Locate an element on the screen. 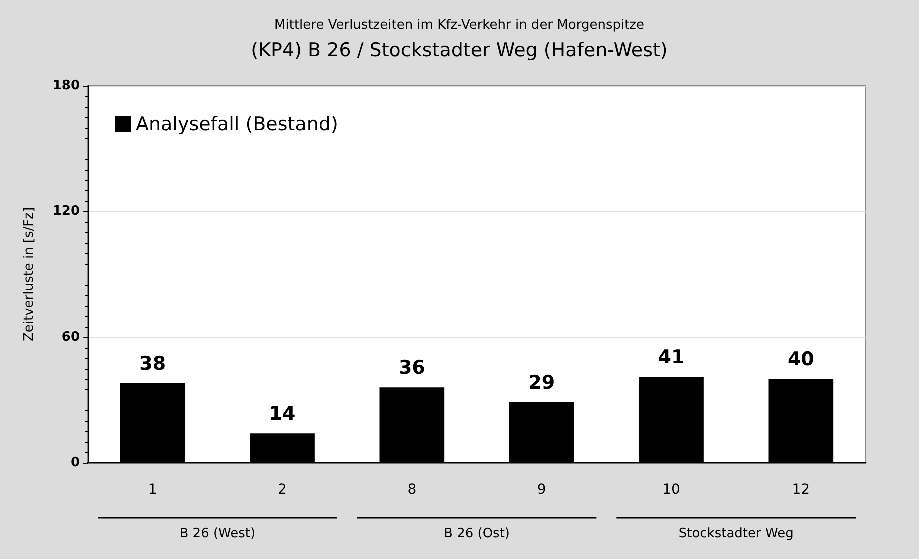 The width and height of the screenshot is (919, 559). x-tick-label: 12 is located at coordinates (801, 490).